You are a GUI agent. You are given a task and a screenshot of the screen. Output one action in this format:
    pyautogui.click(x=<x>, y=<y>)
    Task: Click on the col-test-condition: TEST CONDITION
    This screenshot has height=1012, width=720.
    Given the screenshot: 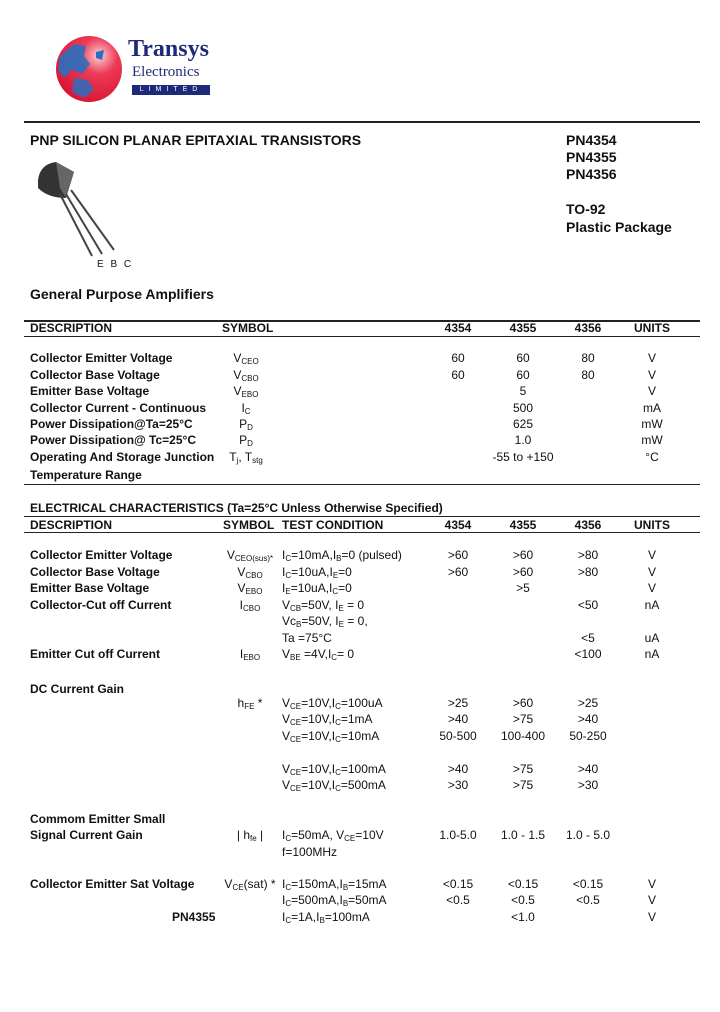 What is the action you would take?
    pyautogui.click(x=333, y=525)
    